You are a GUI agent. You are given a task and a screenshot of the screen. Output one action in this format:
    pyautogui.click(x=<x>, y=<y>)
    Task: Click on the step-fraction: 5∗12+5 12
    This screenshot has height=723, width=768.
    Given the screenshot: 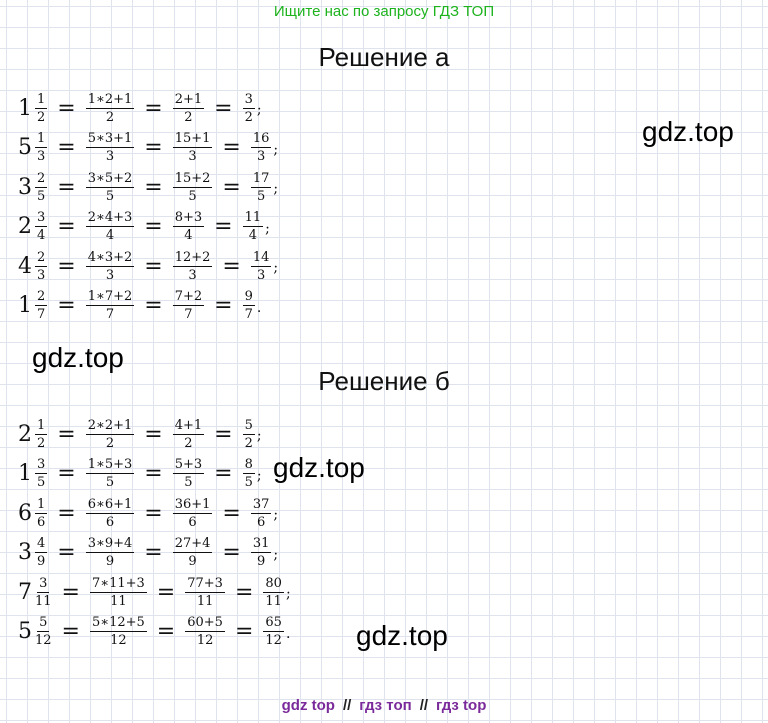 What is the action you would take?
    pyautogui.click(x=118, y=631)
    